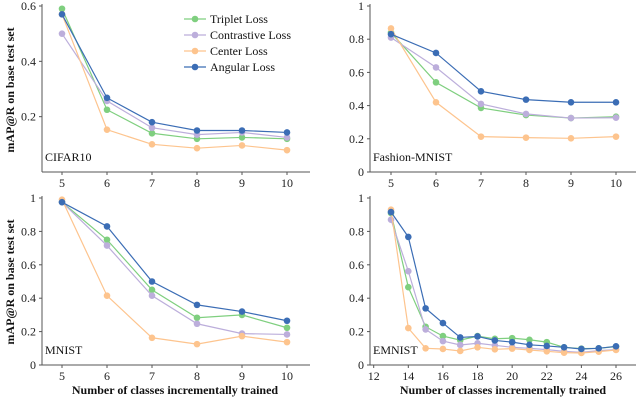 This screenshot has width=640, height=400. I want to click on x-tick-label: 24, so click(581, 376).